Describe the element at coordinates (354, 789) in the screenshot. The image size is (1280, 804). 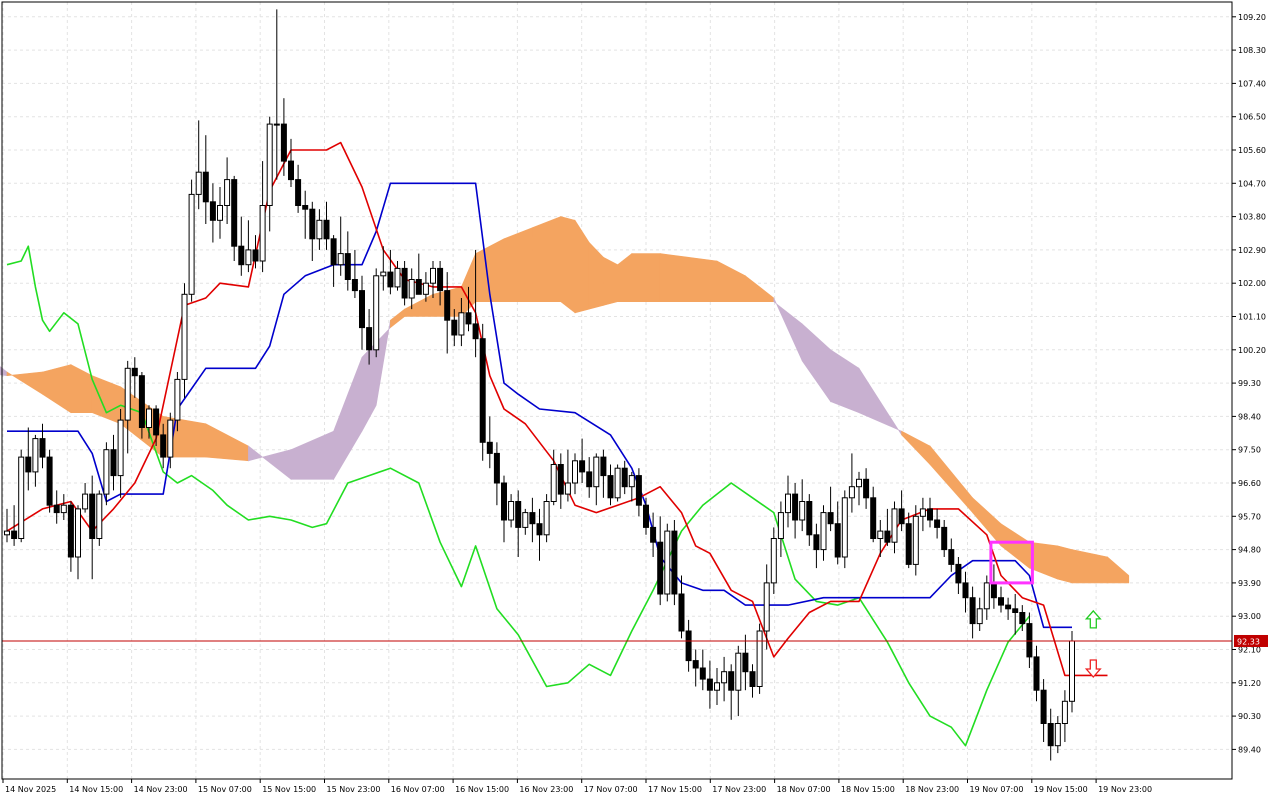
I see `x-tick-label: 15 Nov 23:00` at that location.